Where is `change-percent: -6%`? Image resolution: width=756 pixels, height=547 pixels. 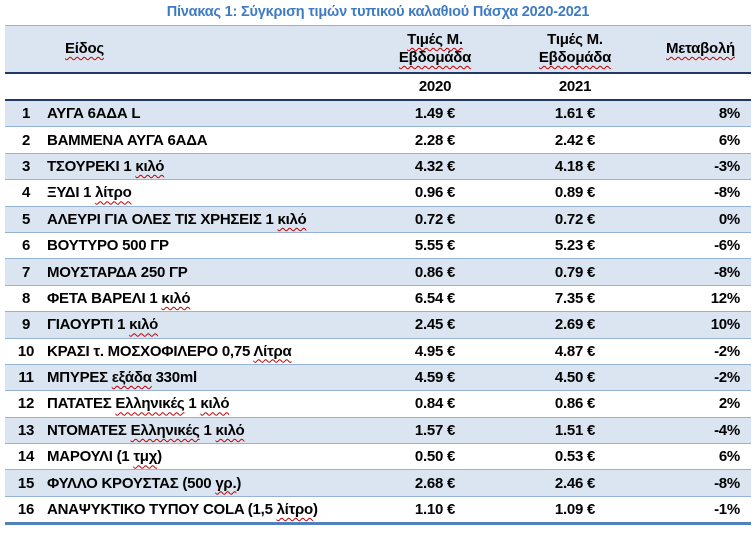
change-percent: -6% is located at coordinates (700, 246).